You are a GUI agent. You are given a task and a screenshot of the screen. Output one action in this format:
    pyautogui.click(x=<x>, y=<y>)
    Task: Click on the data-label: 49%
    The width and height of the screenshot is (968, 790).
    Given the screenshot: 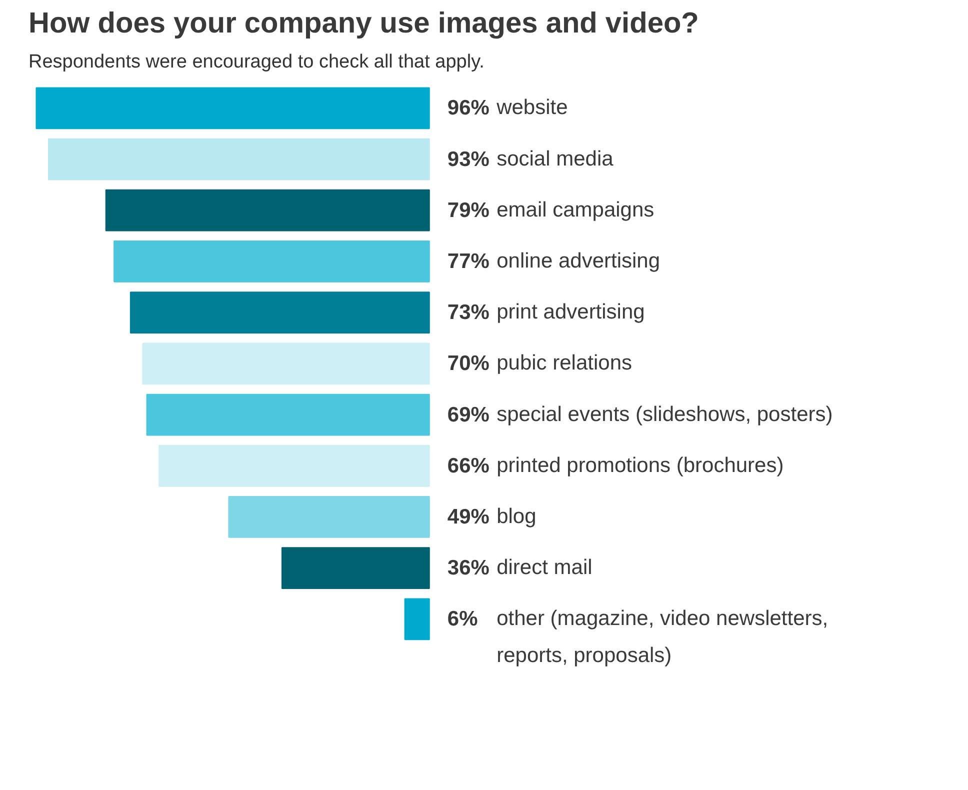 What is the action you would take?
    pyautogui.click(x=468, y=516)
    